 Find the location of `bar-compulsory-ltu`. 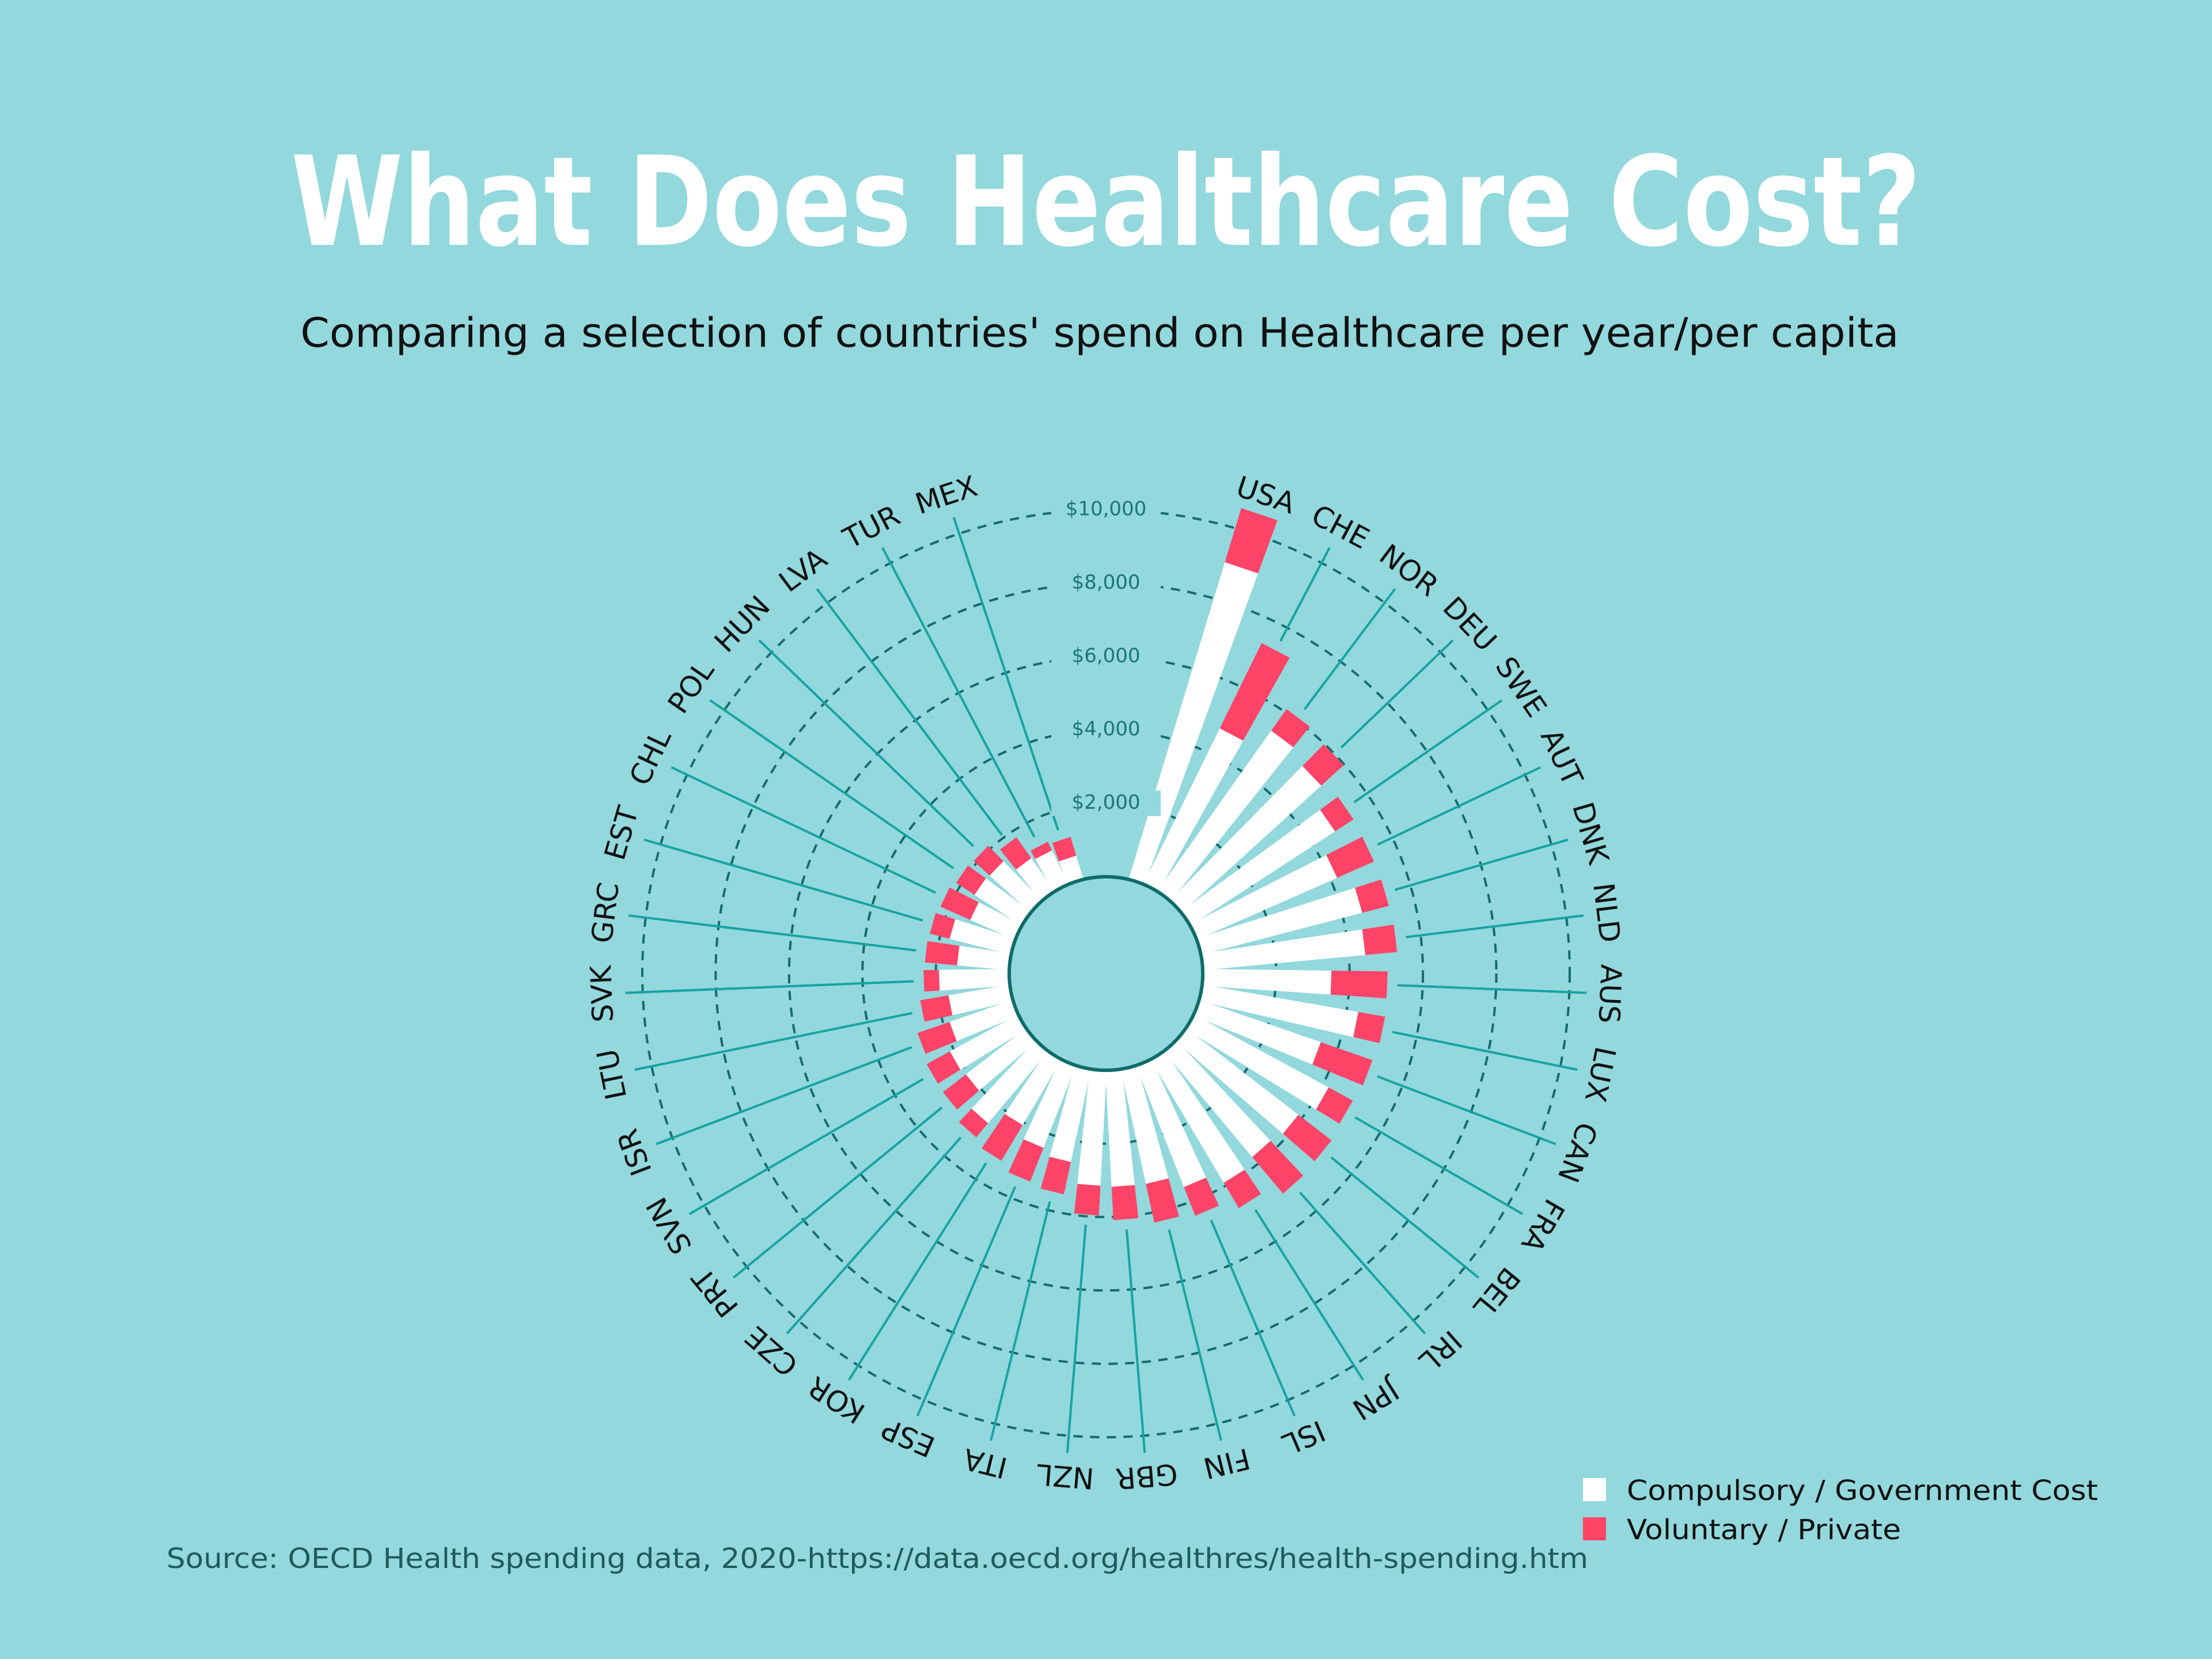

bar-compulsory-ltu is located at coordinates (982, 1000).